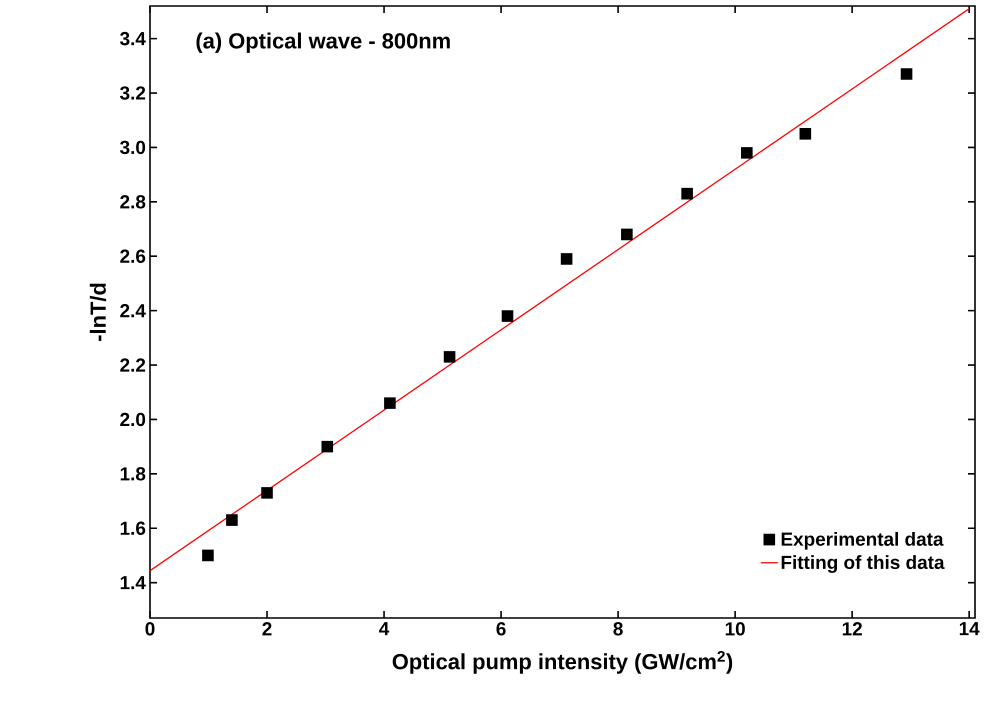 The image size is (993, 724). What do you see at coordinates (133, 528) in the screenshot?
I see `y-tick-label: 1.6` at bounding box center [133, 528].